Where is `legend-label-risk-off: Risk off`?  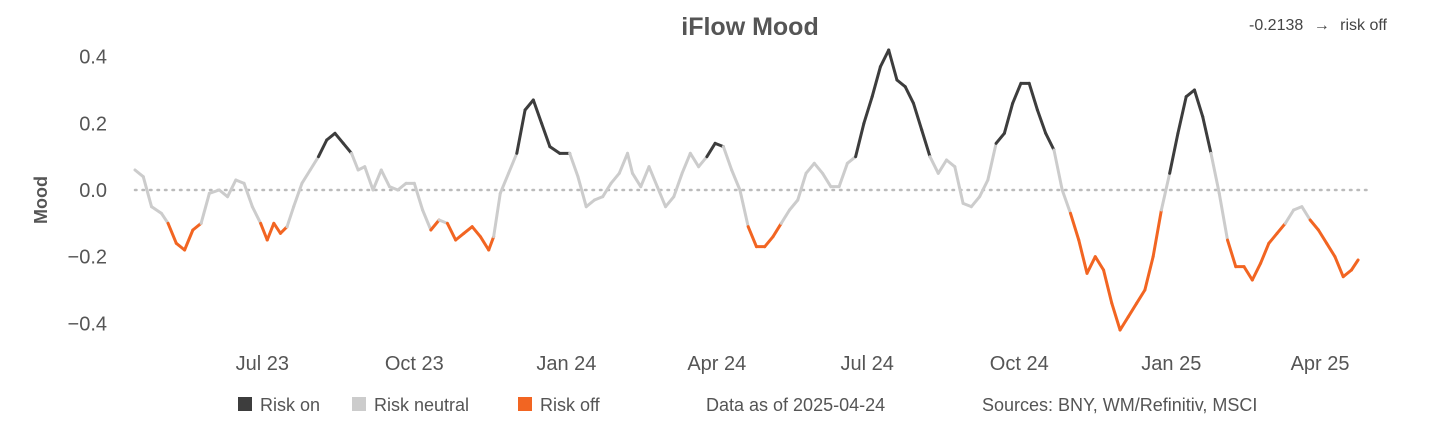
legend-label-risk-off: Risk off is located at coordinates (570, 405).